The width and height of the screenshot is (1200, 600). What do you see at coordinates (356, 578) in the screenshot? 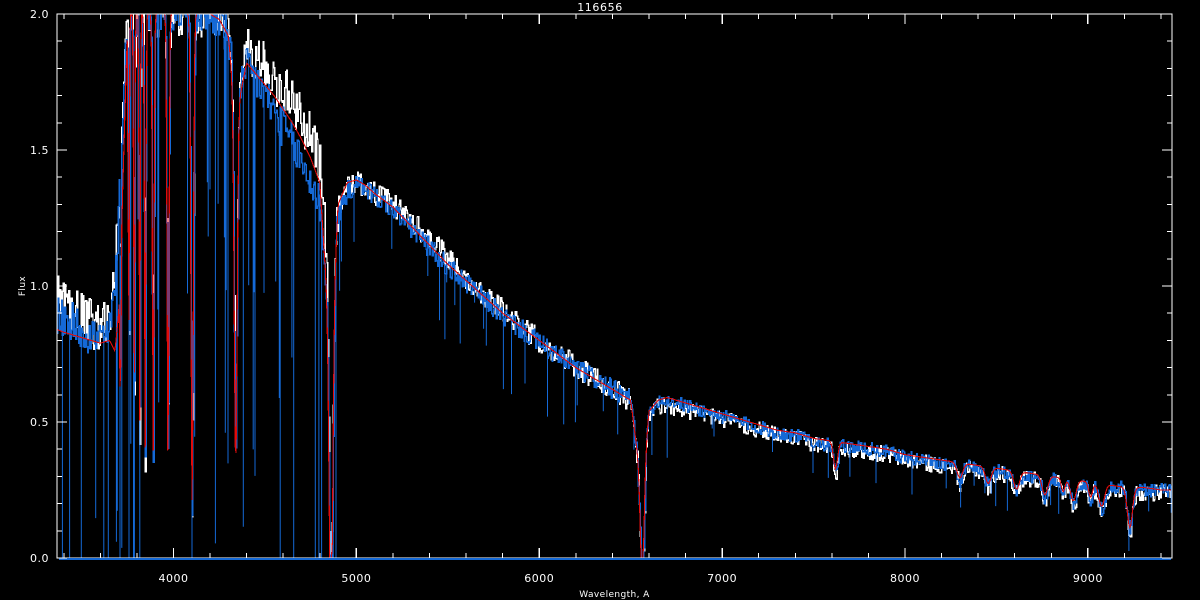
I see `x-tick-label: 5000` at bounding box center [356, 578].